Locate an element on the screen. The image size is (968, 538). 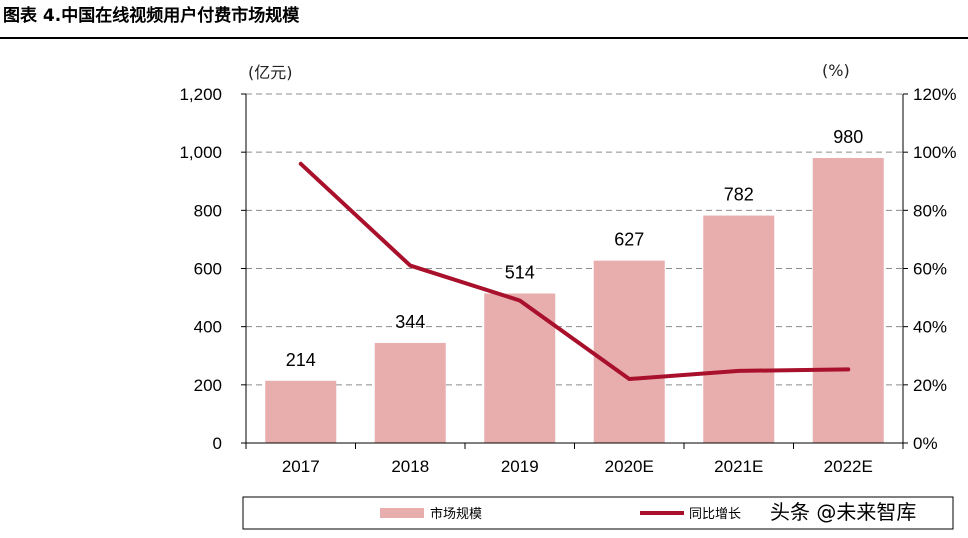
bar-data-label: 514 is located at coordinates (520, 273).